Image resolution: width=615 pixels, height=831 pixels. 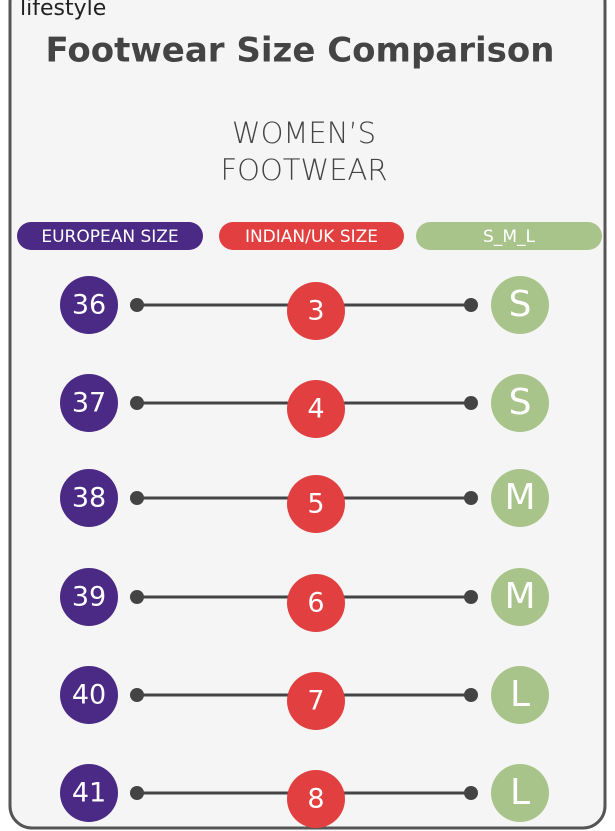 I want to click on size-label: 39, so click(x=89, y=597).